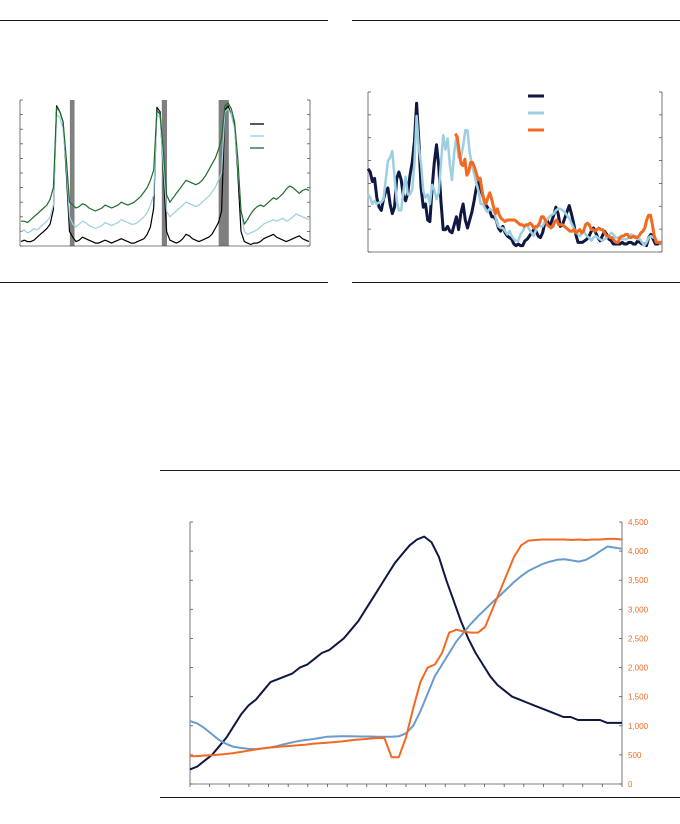 The image size is (680, 824). Describe the element at coordinates (638, 580) in the screenshot. I see `chart3-right-tick-label-7: 3,500` at that location.